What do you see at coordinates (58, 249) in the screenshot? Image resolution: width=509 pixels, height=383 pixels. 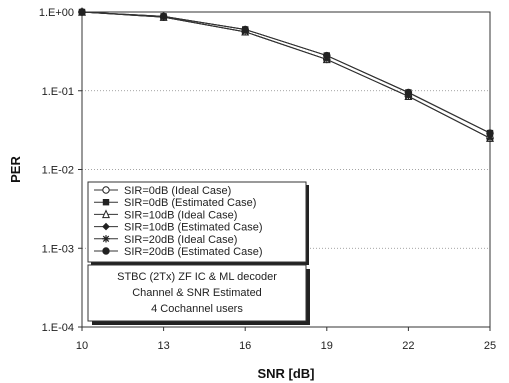 I see `y-tick-label: 1.E-03` at bounding box center [58, 249].